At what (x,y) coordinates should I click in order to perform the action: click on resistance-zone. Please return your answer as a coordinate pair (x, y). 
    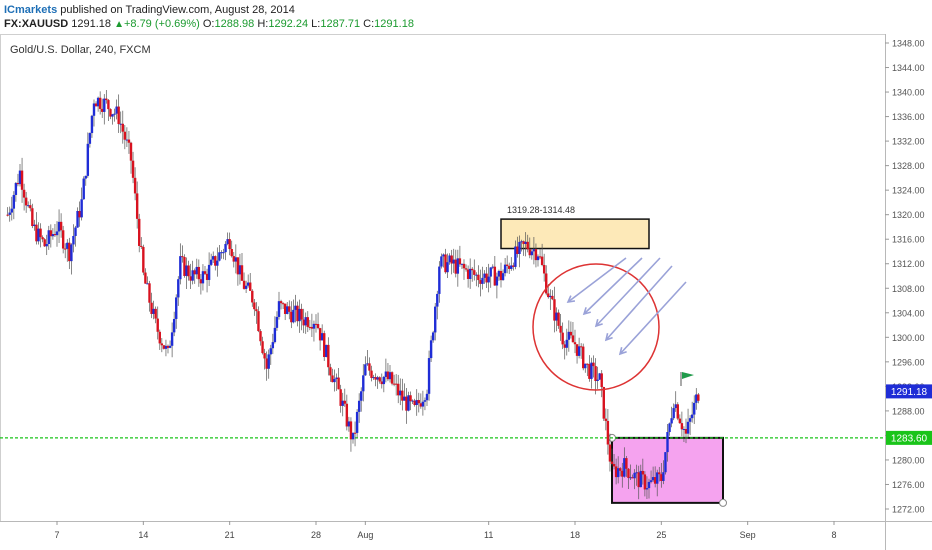
    Looking at the image, I should click on (575, 234).